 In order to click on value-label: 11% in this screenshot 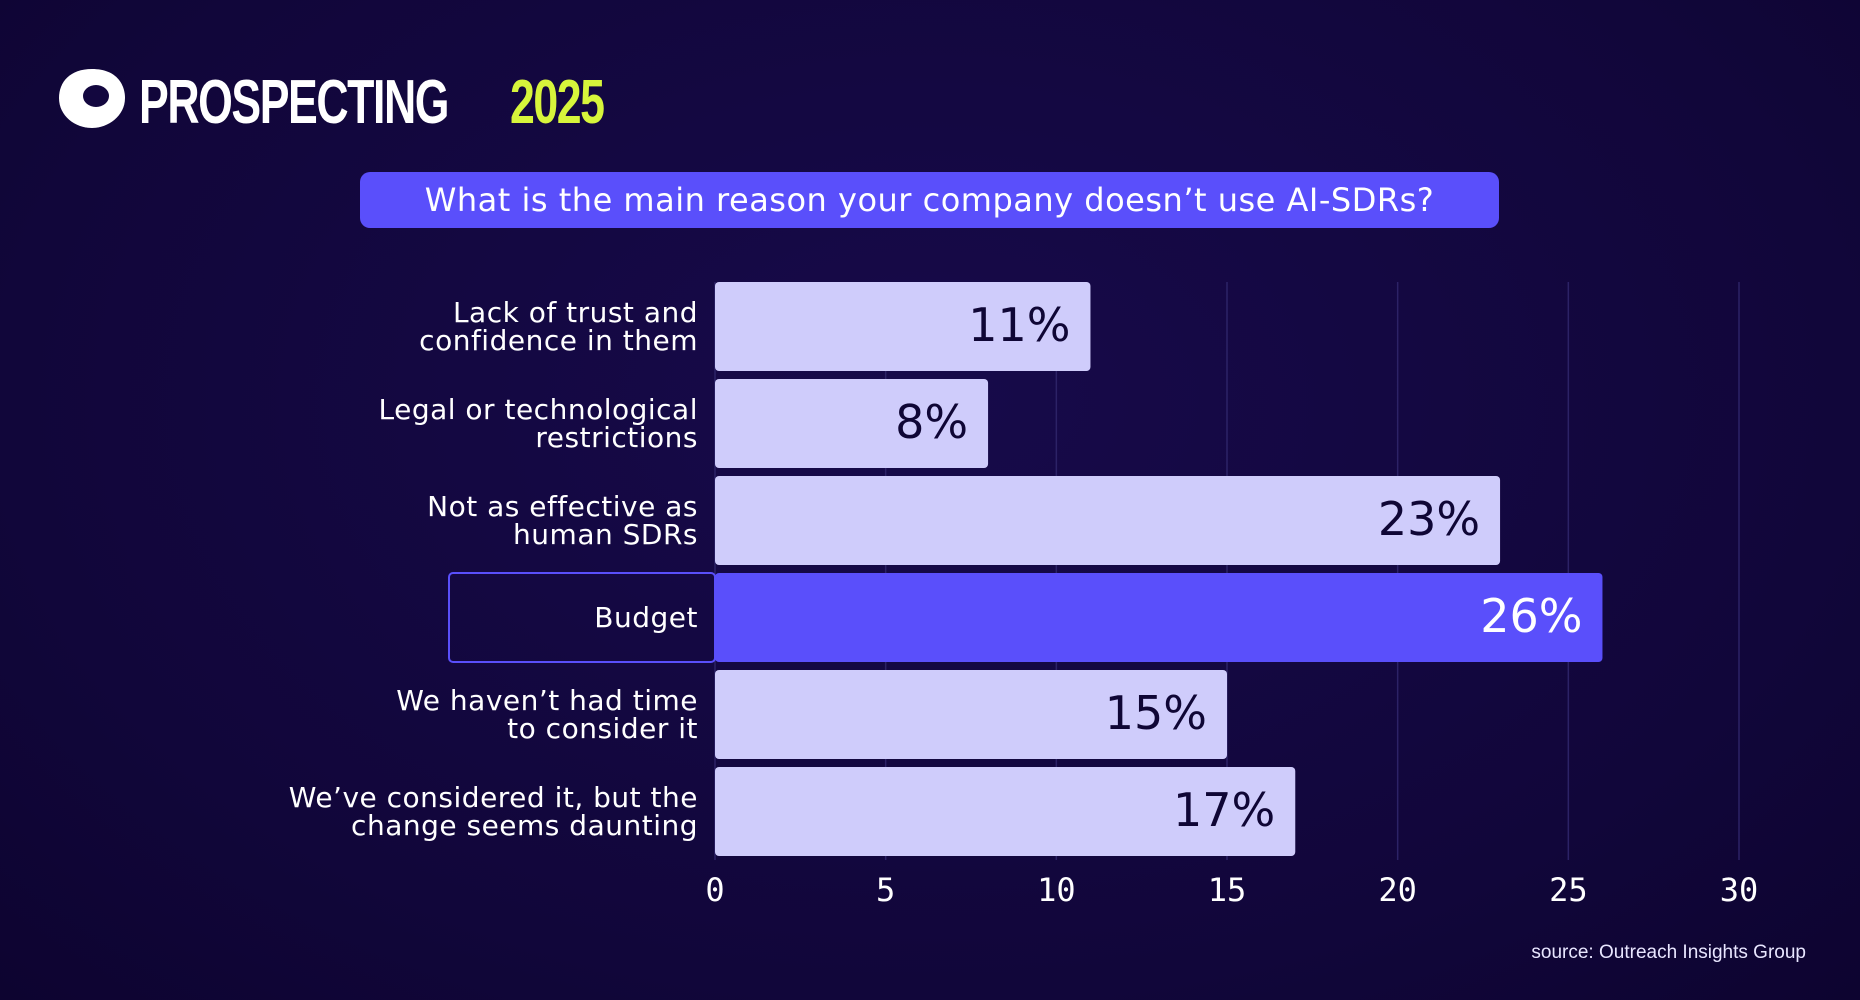, I will do `click(1019, 325)`.